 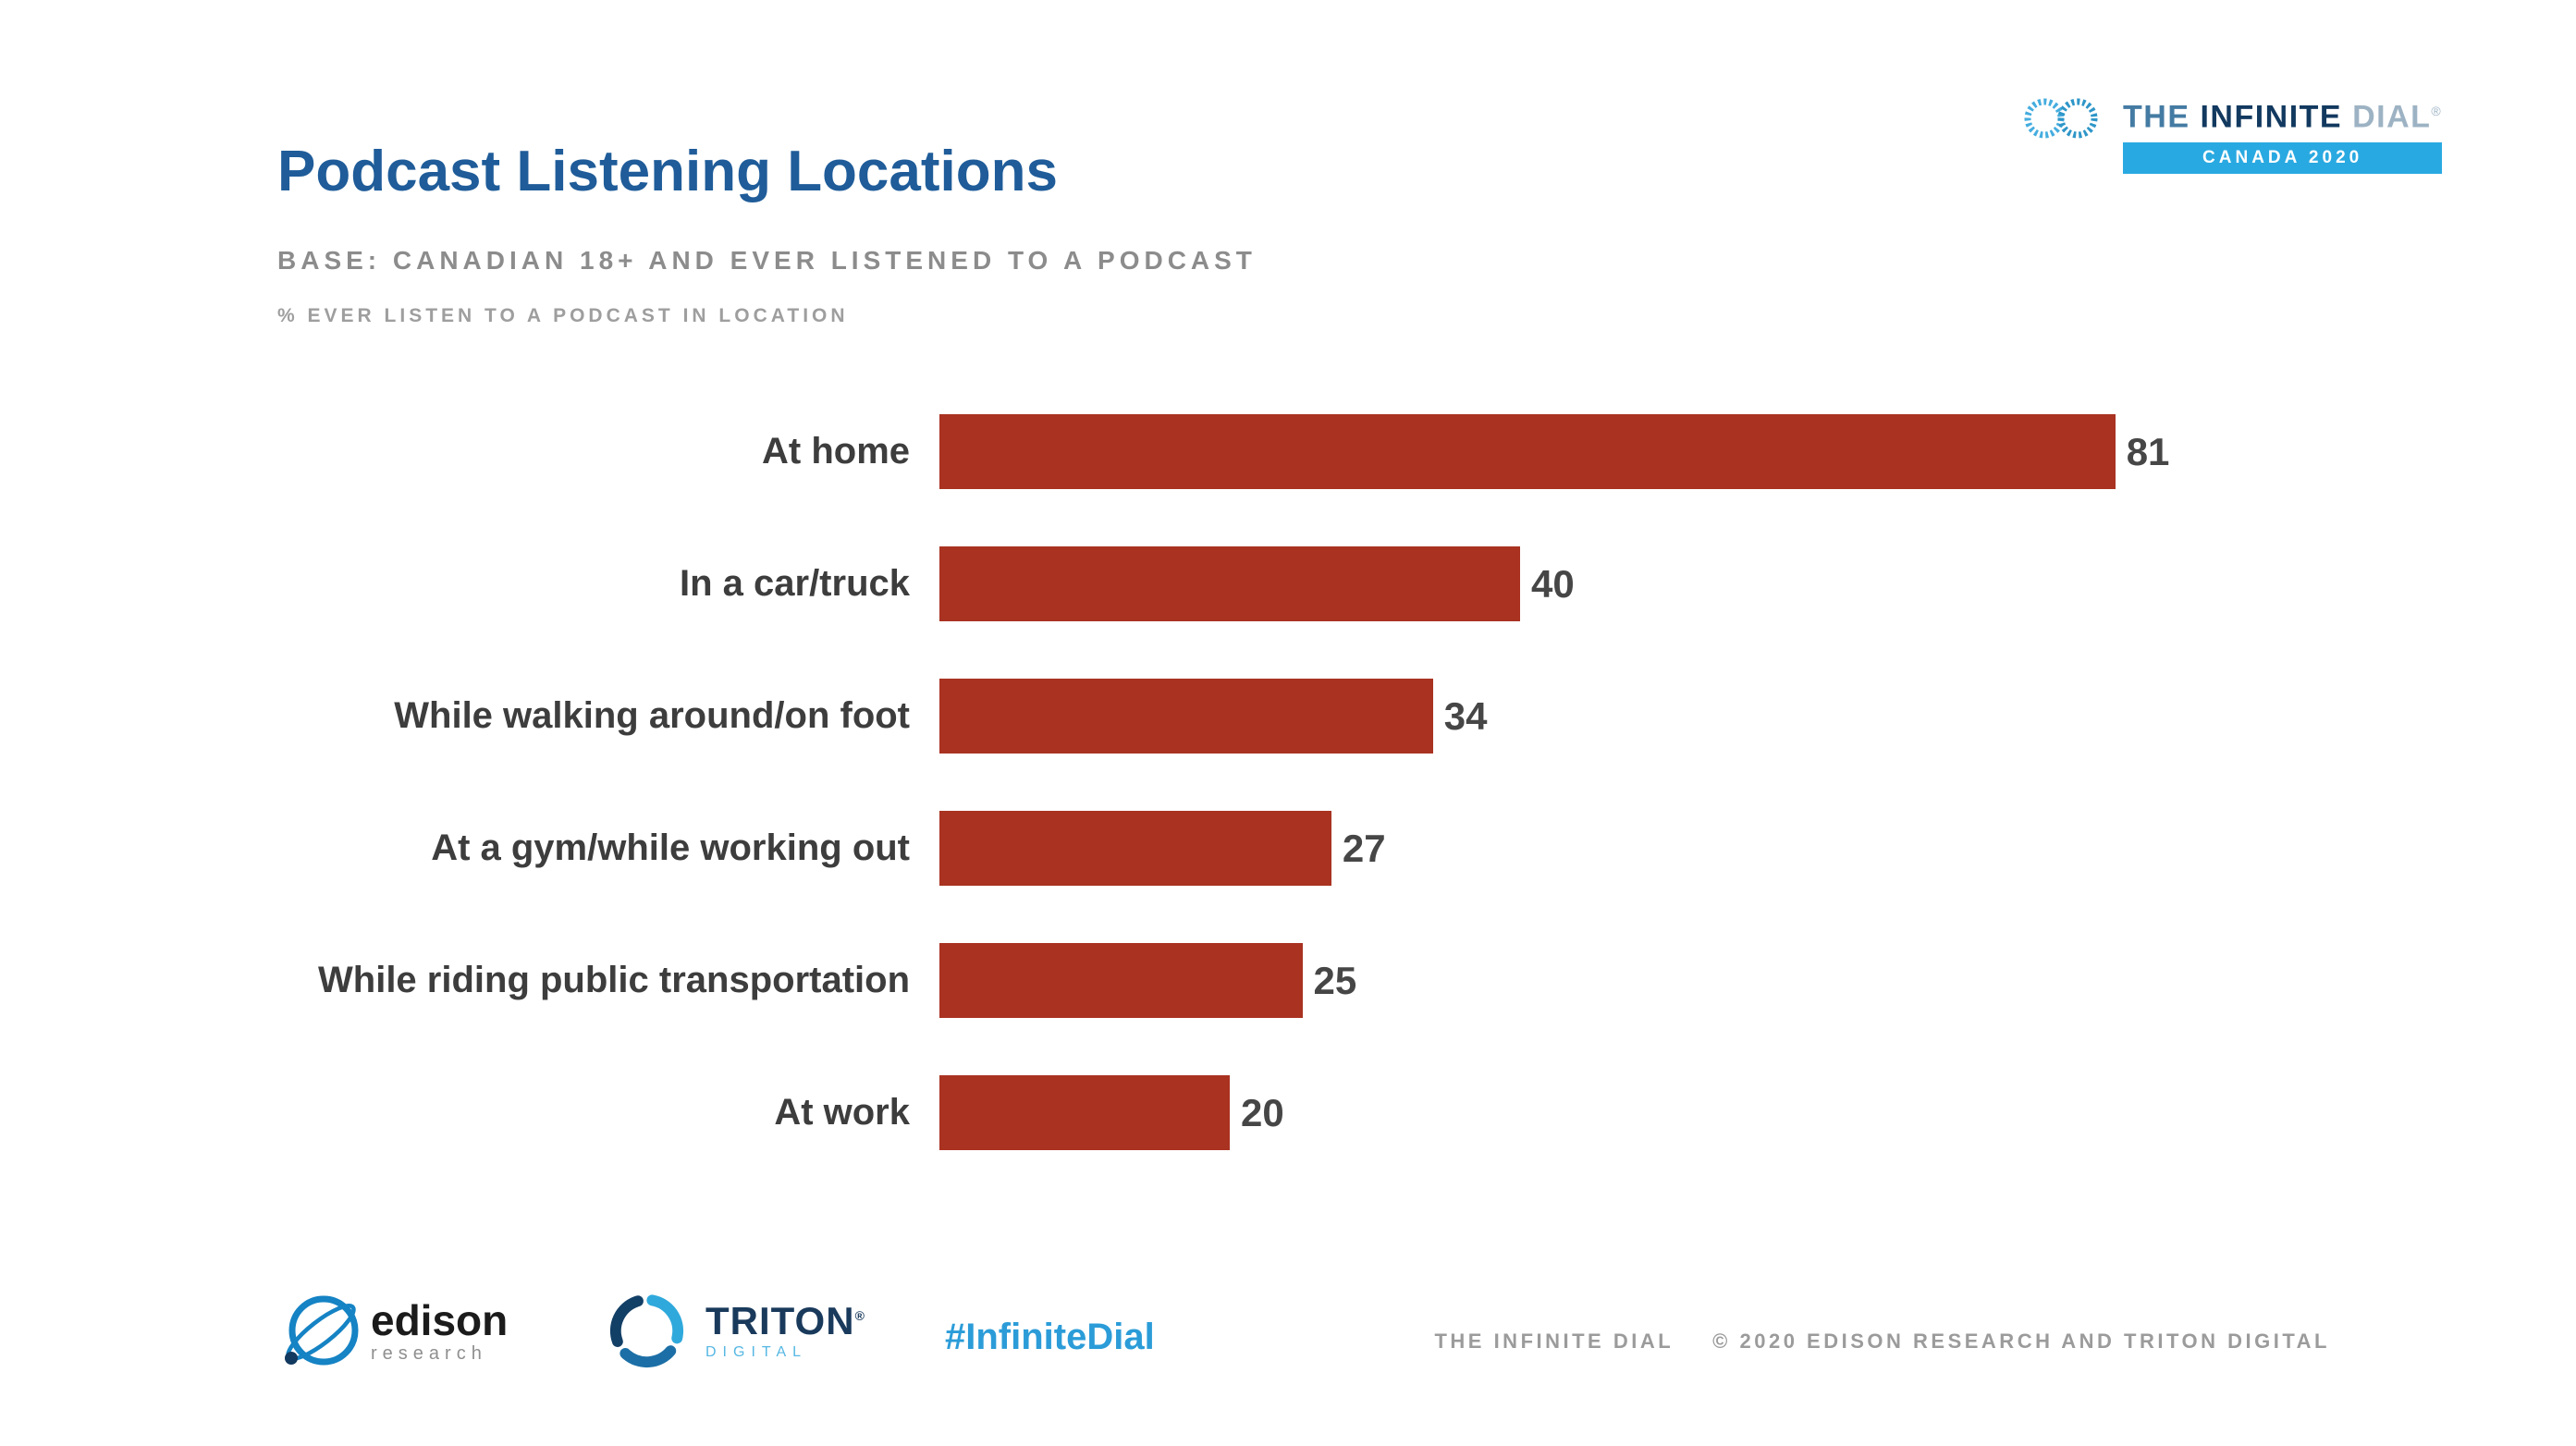 I want to click on wordmark-dial: DIAL, so click(x=2392, y=117).